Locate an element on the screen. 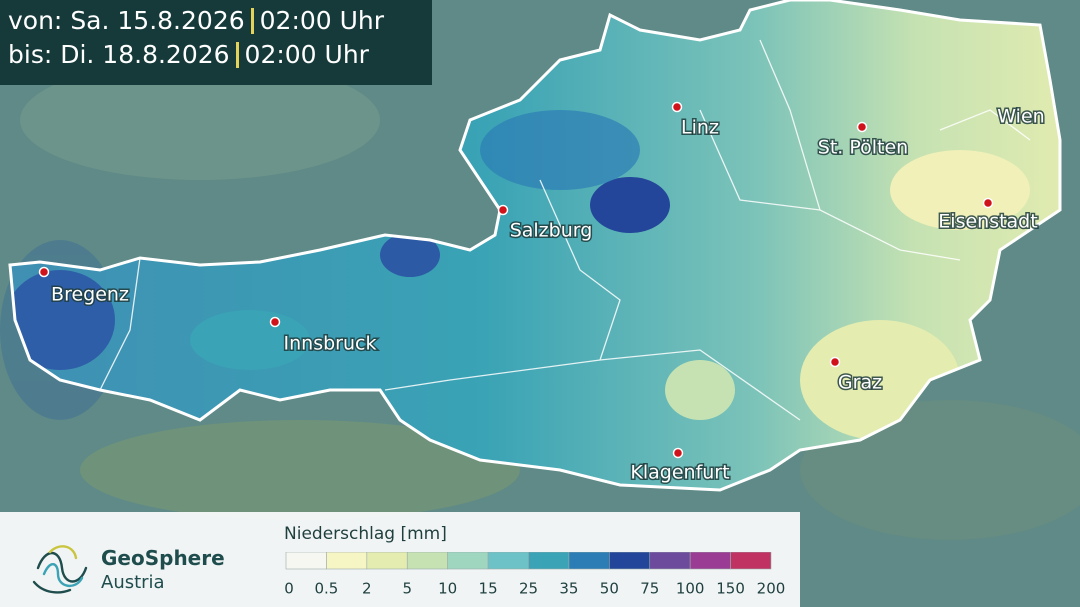  legend-tick-label: 50 is located at coordinates (609, 589).